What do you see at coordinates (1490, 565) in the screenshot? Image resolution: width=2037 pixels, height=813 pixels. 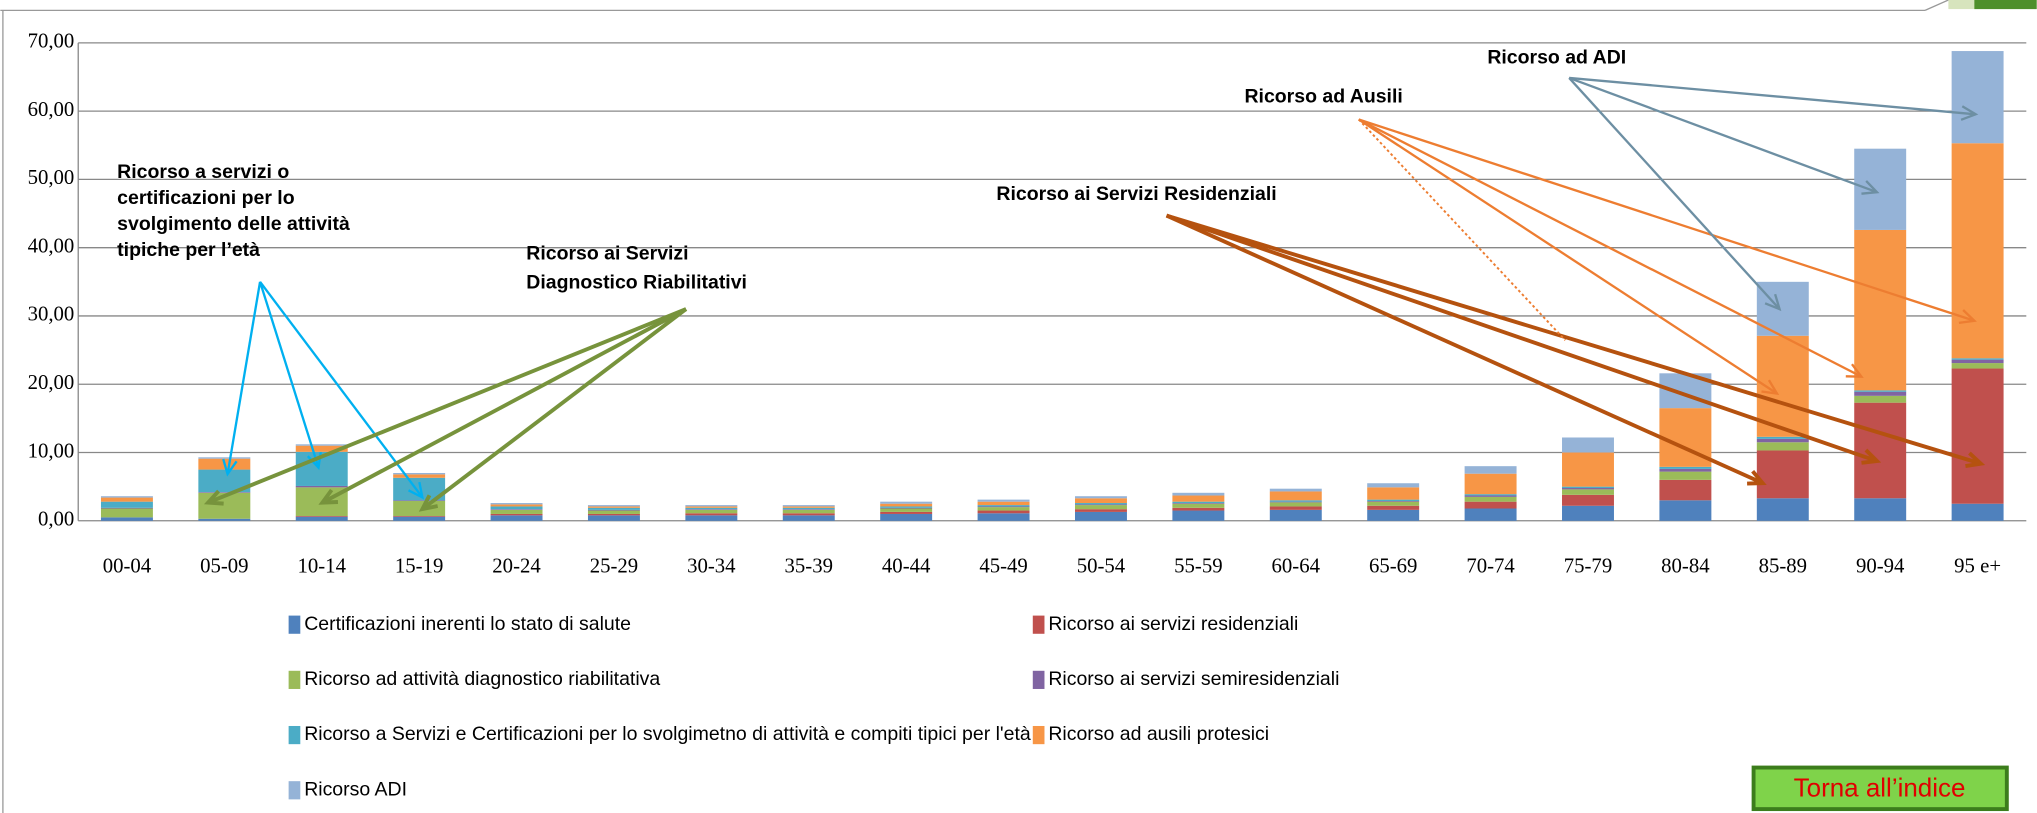 I see `x-tick-label: 70-74` at bounding box center [1490, 565].